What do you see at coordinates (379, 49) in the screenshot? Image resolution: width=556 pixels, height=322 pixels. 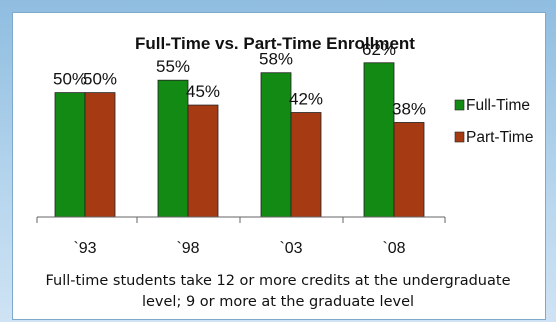 I see `data-label-full-time-4: 62%` at bounding box center [379, 49].